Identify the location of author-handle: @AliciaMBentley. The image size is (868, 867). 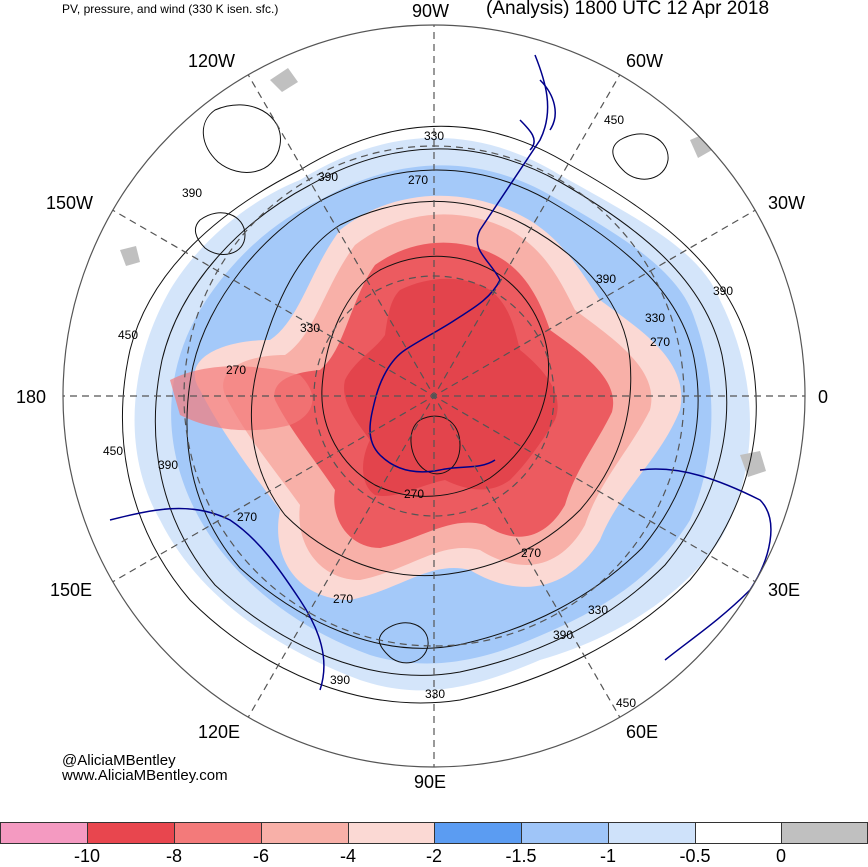
(119, 760).